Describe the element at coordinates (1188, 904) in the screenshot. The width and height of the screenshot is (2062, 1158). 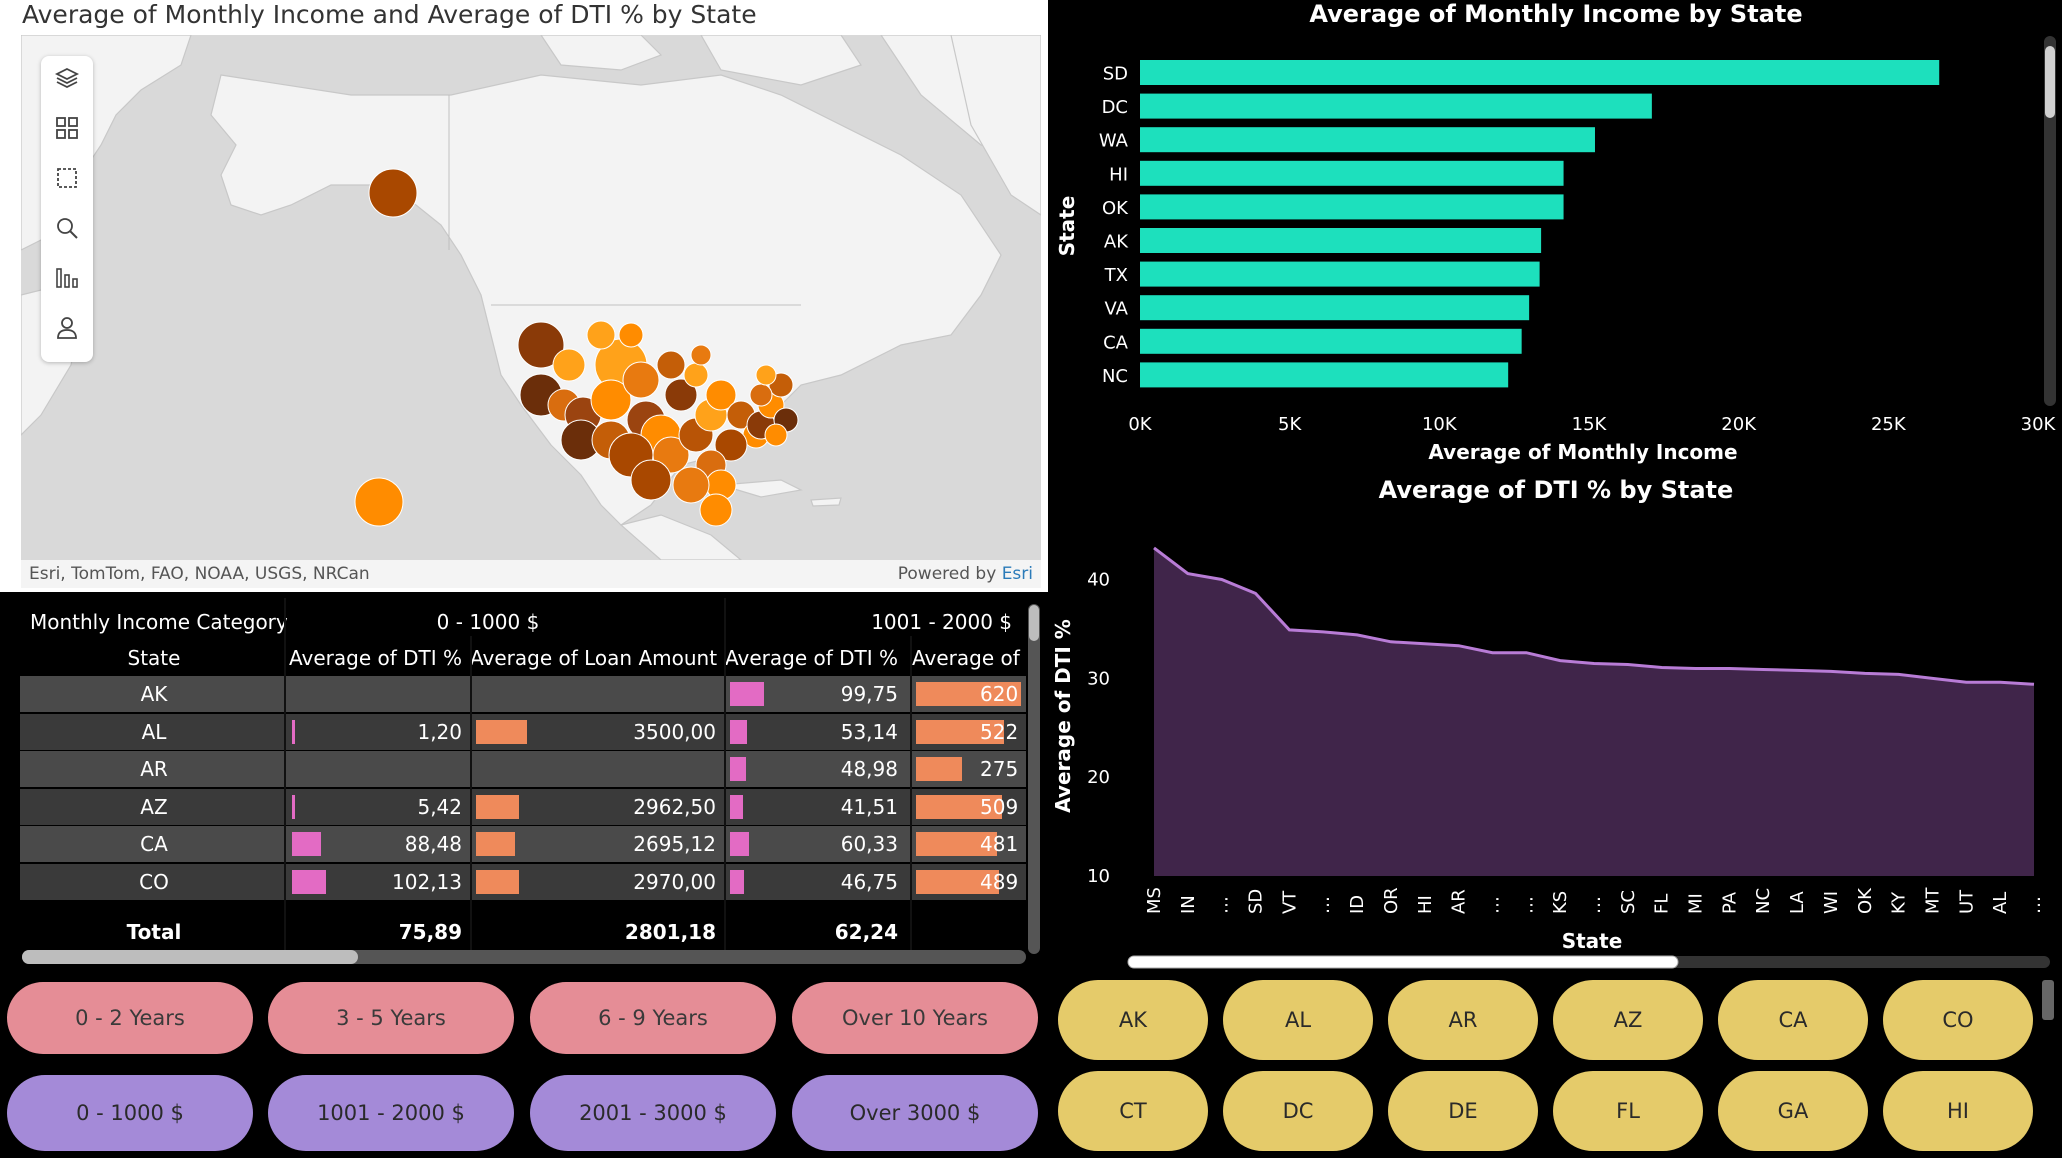
I see `area-category-label: IN` at that location.